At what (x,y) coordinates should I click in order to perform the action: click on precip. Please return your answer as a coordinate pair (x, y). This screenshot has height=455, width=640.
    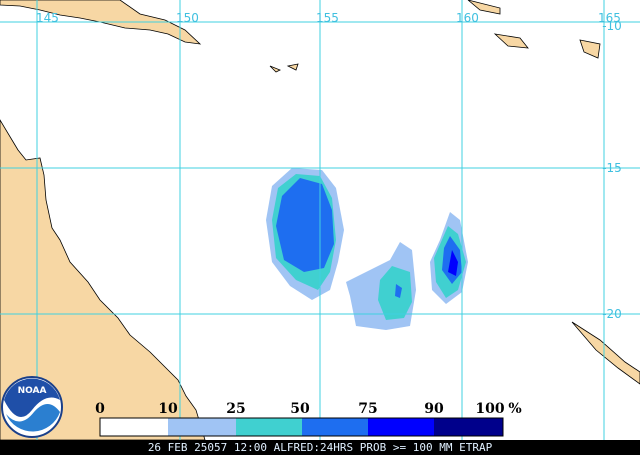
    Looking at the image, I should click on (367, 249).